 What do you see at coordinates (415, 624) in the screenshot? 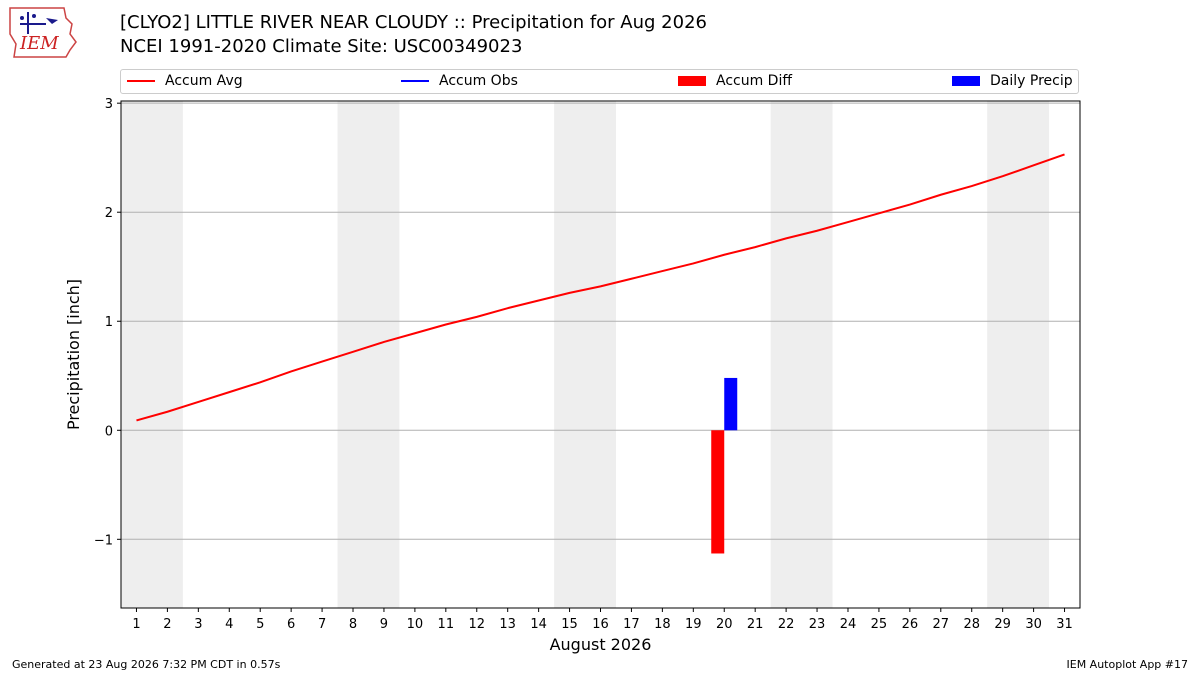
I see `x-tick-label: 10` at bounding box center [415, 624].